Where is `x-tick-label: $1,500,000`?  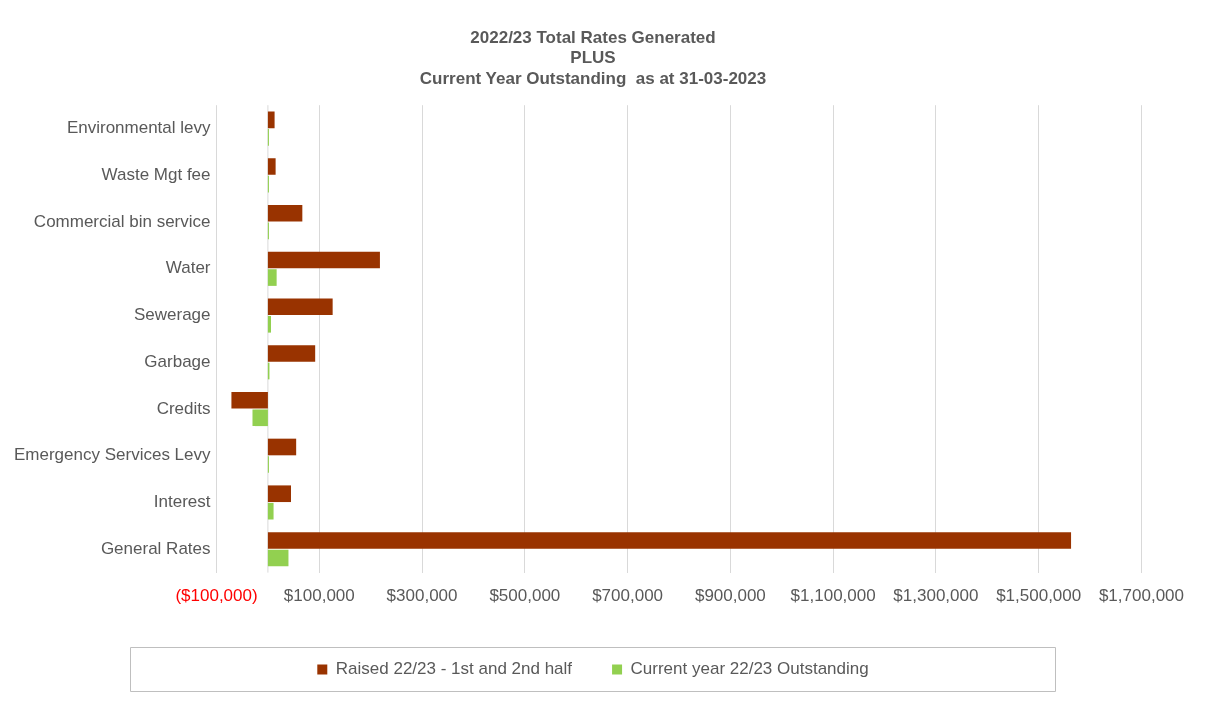 x-tick-label: $1,500,000 is located at coordinates (1039, 596).